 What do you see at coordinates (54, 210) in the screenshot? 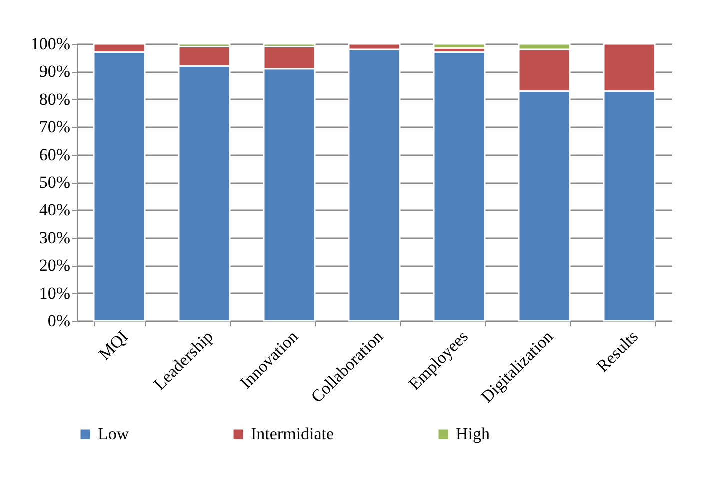
I see `y-tick-label: 40%` at bounding box center [54, 210].